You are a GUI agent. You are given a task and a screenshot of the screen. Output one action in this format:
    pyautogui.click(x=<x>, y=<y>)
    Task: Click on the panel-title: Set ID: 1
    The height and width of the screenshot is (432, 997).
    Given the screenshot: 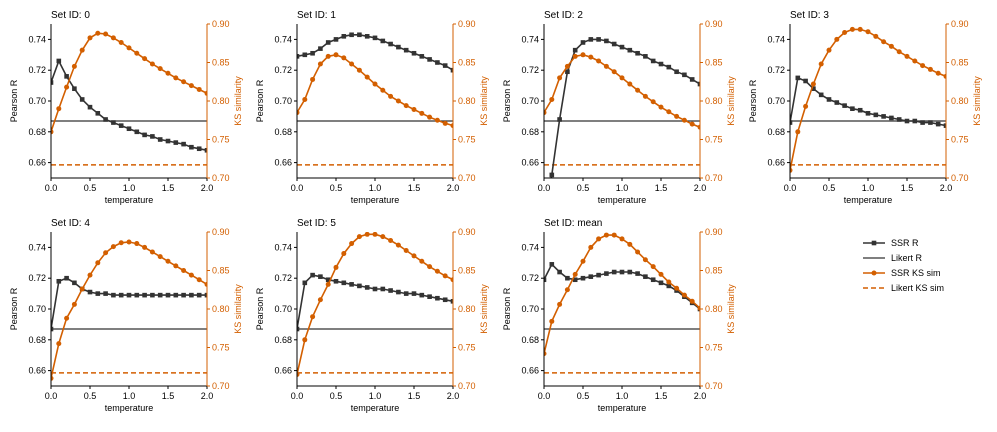 What is the action you would take?
    pyautogui.click(x=316, y=15)
    